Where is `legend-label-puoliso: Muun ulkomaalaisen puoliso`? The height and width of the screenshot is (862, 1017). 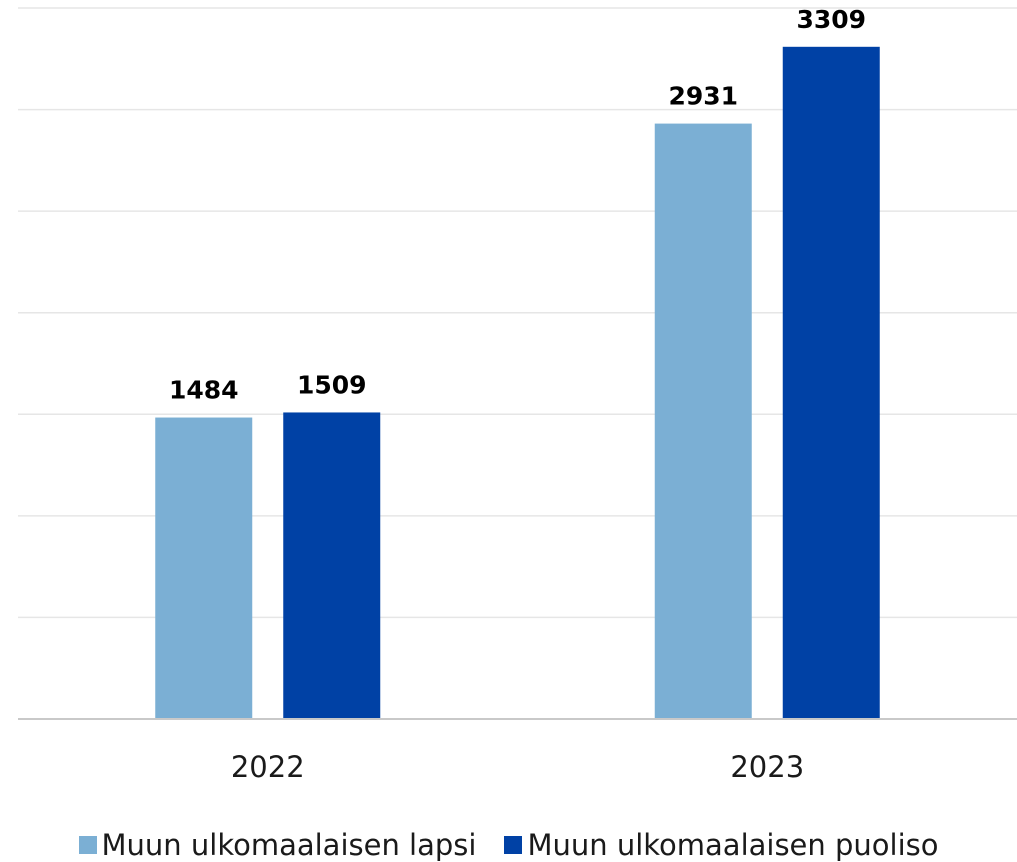
legend-label-puoliso: Muun ulkomaalaisen puoliso is located at coordinates (733, 845).